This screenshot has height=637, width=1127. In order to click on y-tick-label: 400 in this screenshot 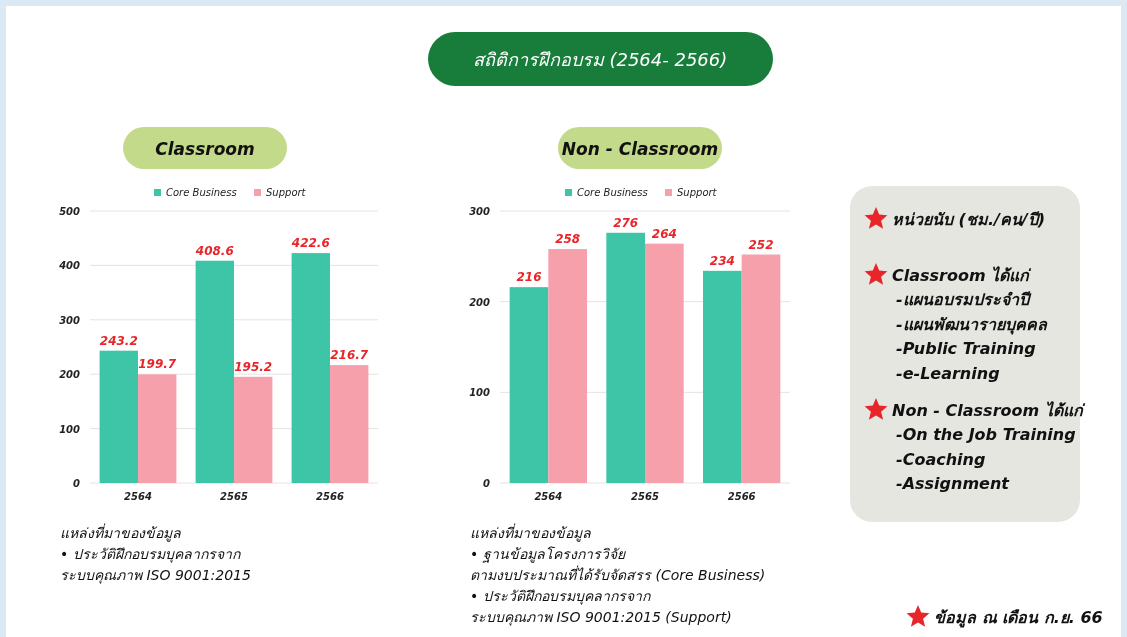, I will do `click(69, 266)`.